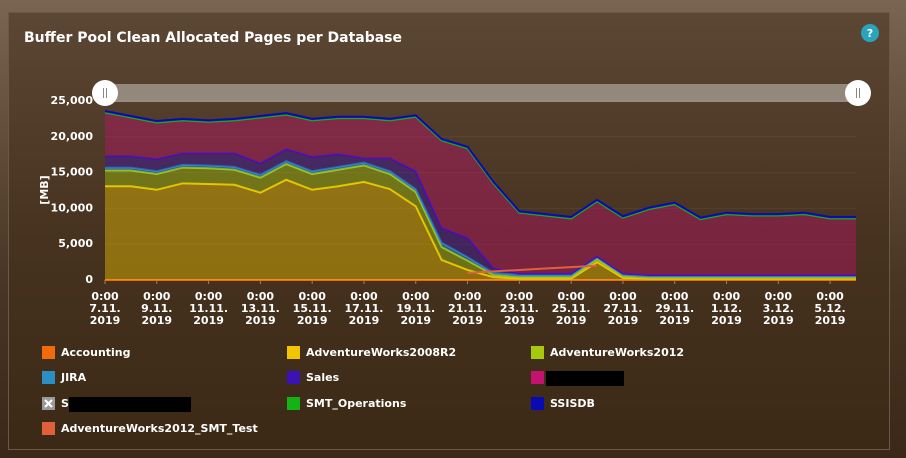 This screenshot has width=906, height=458. Describe the element at coordinates (571, 308) in the screenshot. I see `x-tick-label: 0:00 25.11. 2019` at that location.